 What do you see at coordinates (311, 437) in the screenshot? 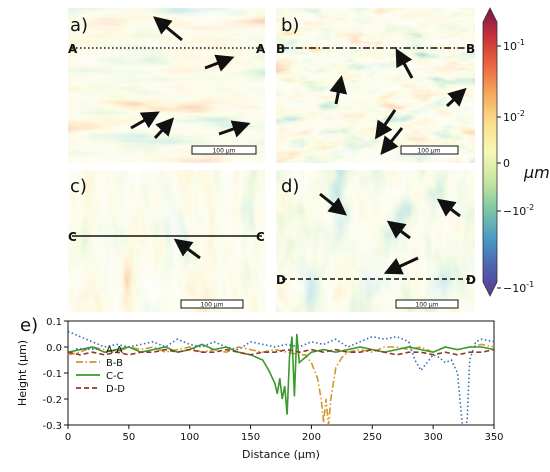
I see `x-tick-label: 200` at bounding box center [311, 437].